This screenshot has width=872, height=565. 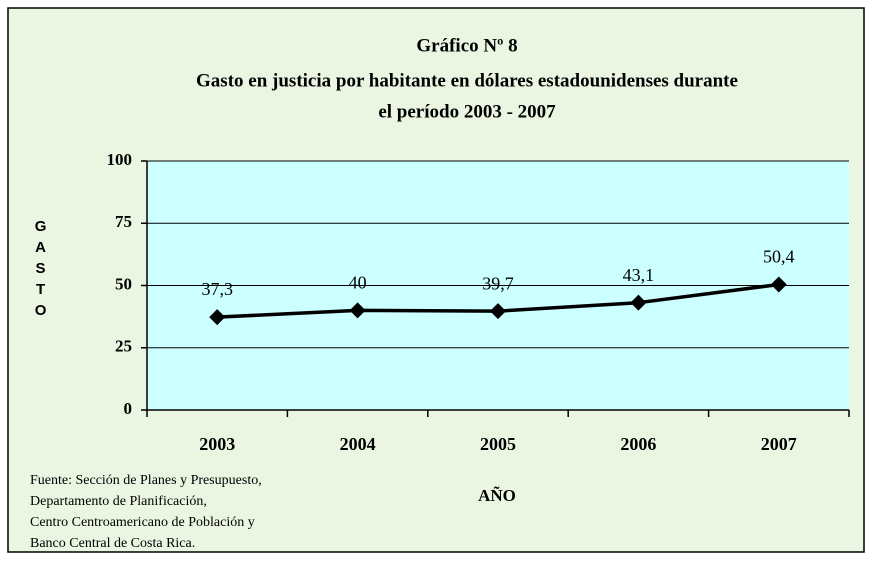 I want to click on y-tick-label: 0, so click(x=128, y=408).